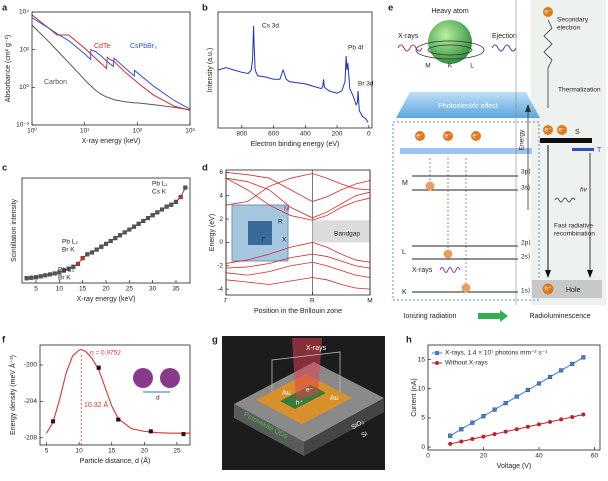 The height and width of the screenshot is (481, 608). Describe the element at coordinates (153, 289) in the screenshot. I see `x-tick-label: 30` at that location.